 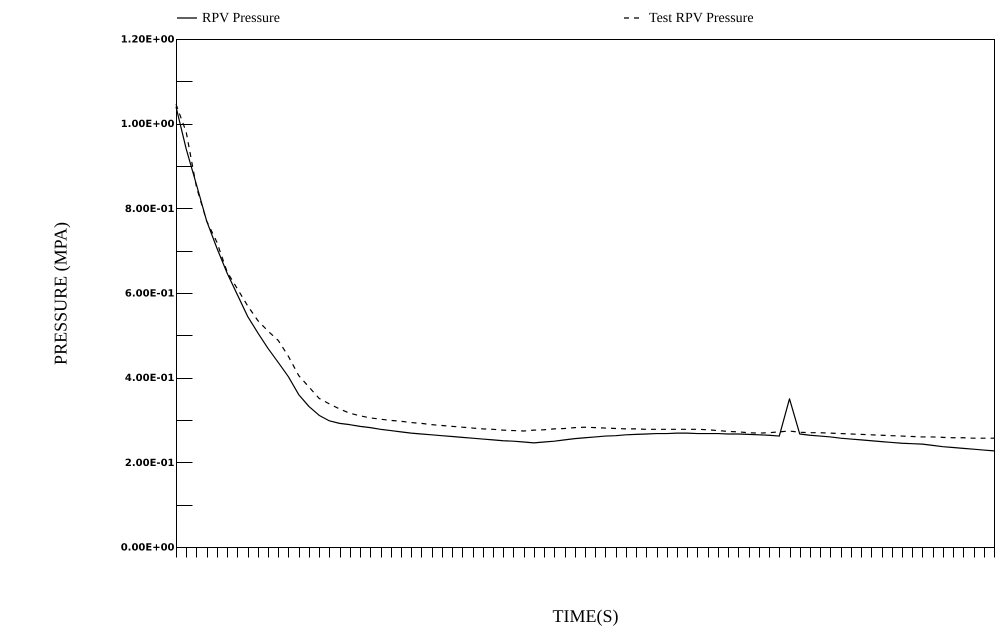 I want to click on legend-label: RPV Pressure, so click(x=241, y=18).